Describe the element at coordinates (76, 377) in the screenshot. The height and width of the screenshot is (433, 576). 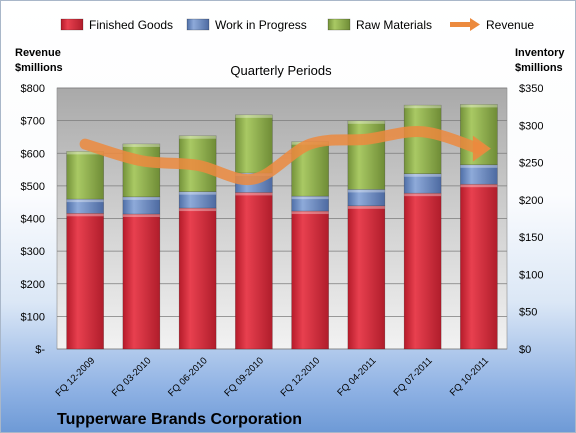
I see `category-label: FQ 12-2009` at that location.